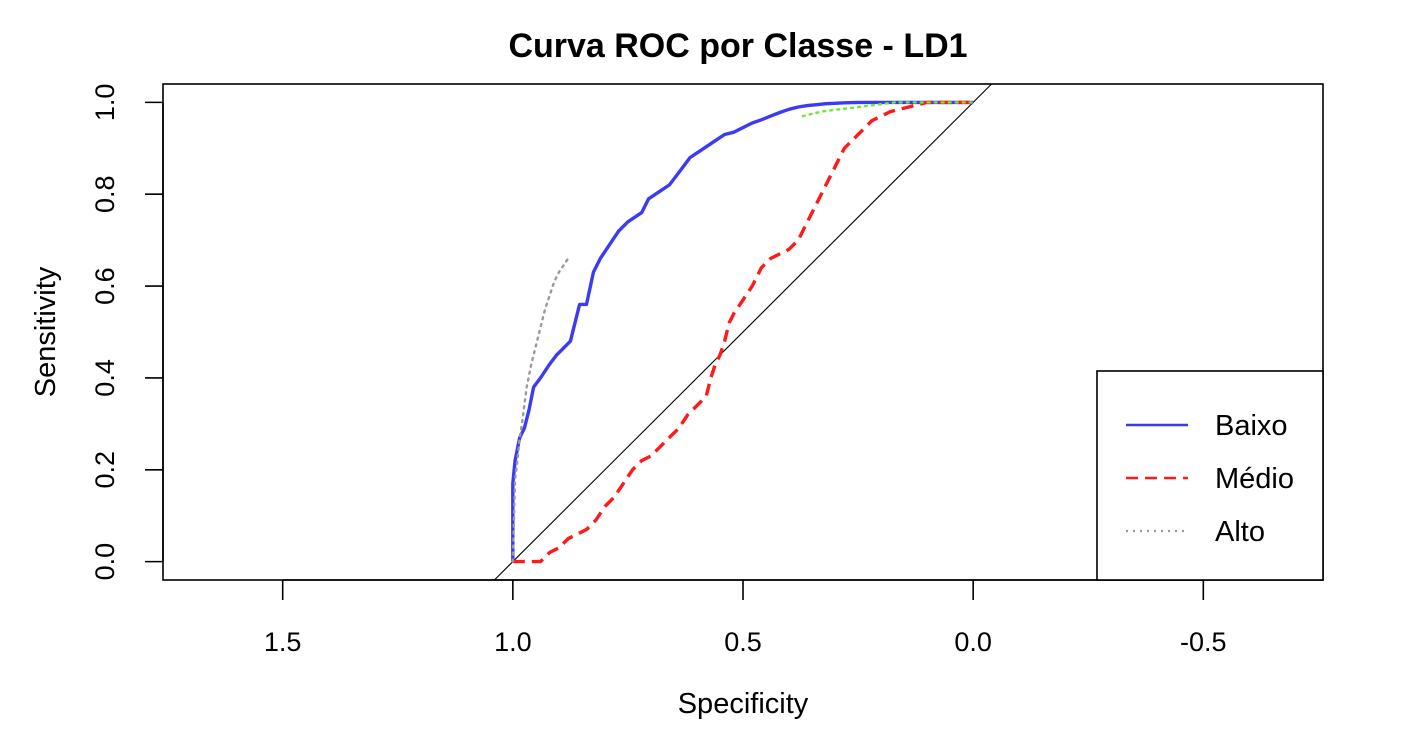  I want to click on y-tick-label: 0.4, so click(105, 378).